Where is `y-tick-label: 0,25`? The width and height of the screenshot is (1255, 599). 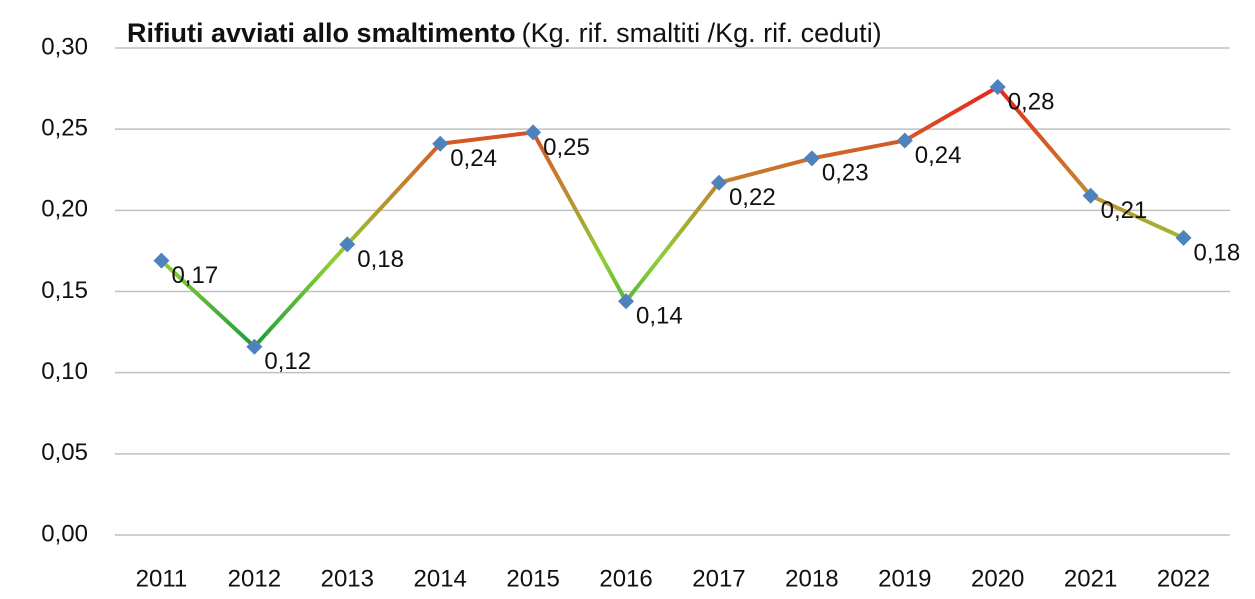
y-tick-label: 0,25 is located at coordinates (64, 128).